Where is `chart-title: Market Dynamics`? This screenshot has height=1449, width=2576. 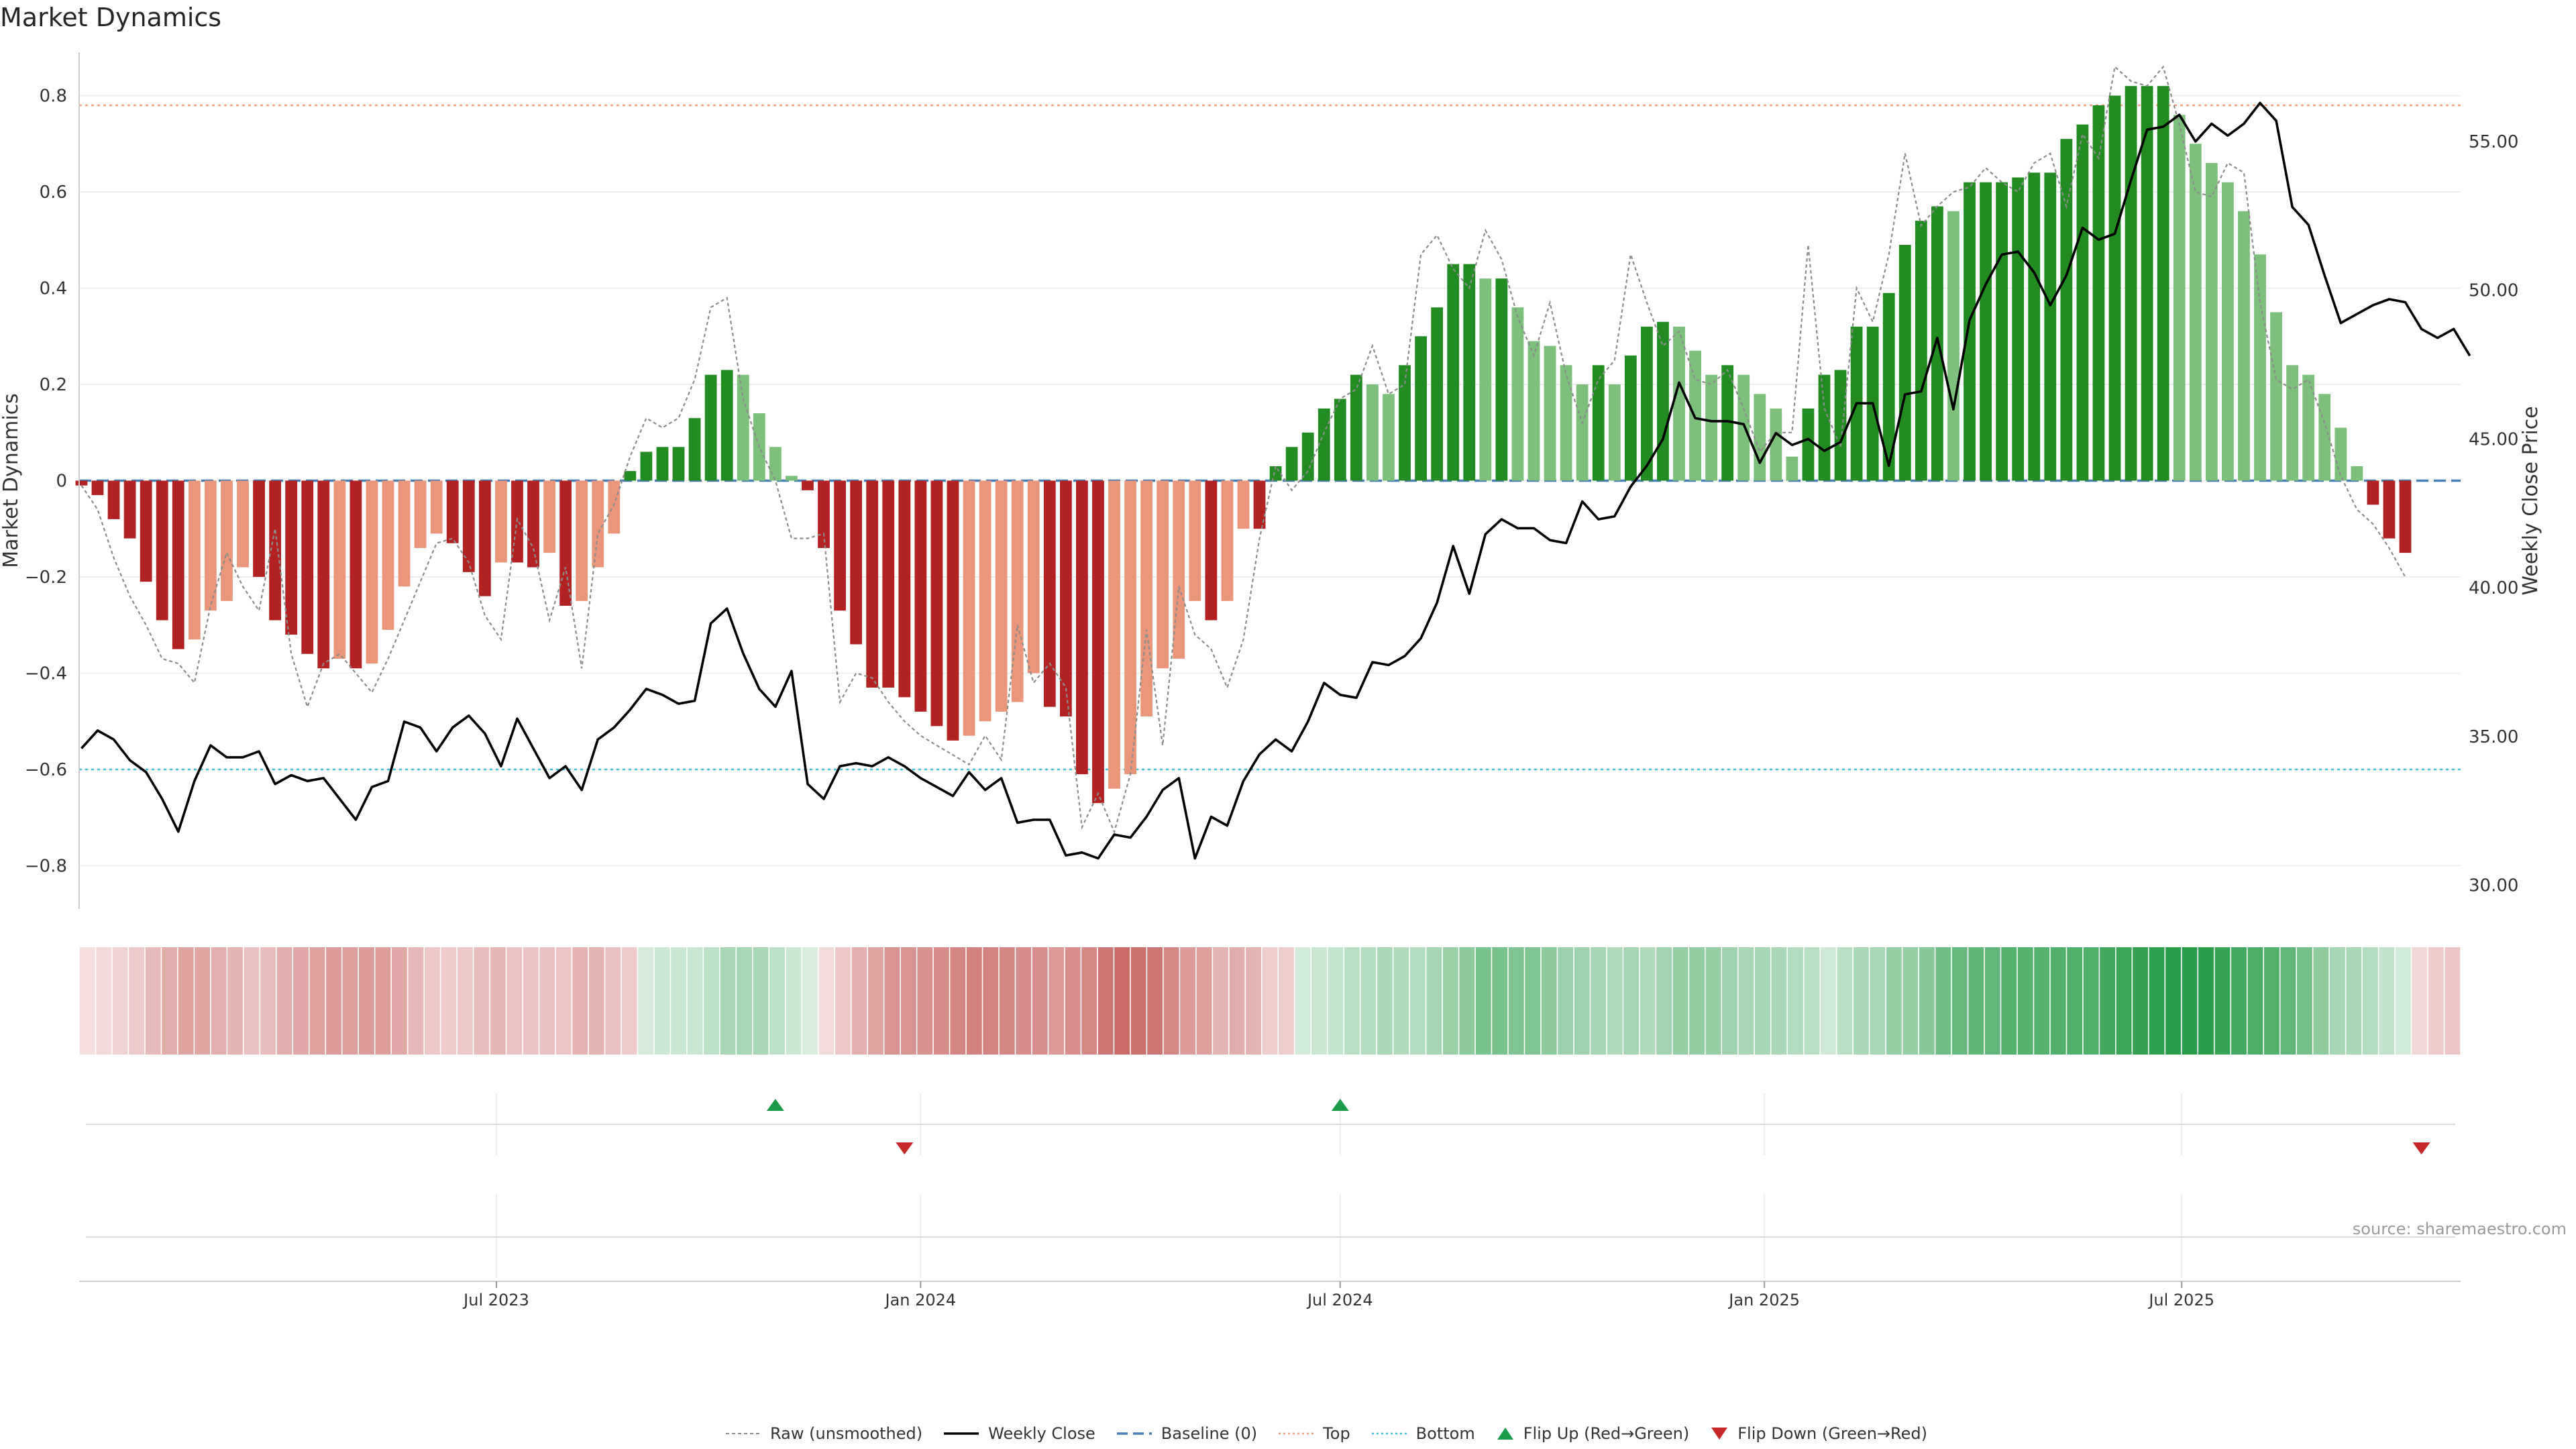
chart-title: Market Dynamics is located at coordinates (111, 17).